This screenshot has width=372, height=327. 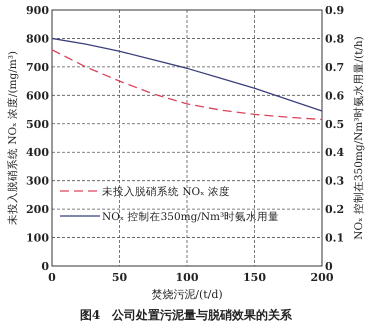 I want to click on x-tick-label: 100, so click(x=187, y=277).